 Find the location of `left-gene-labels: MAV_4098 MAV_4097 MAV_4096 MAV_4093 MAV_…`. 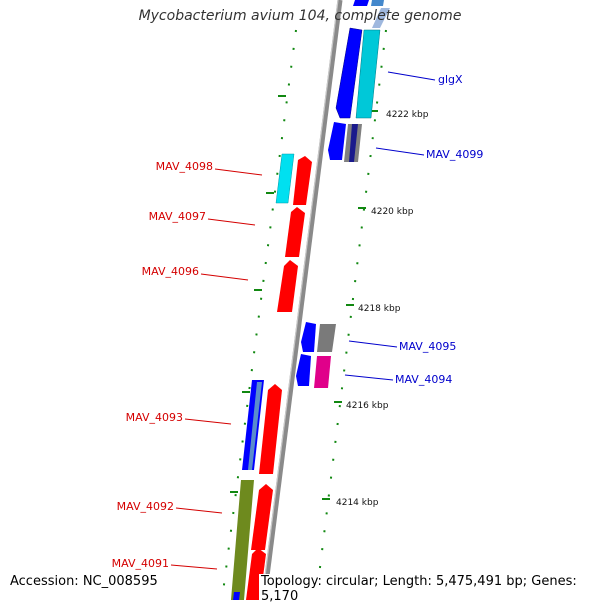

left-gene-labels: MAV_4098 MAV_4097 MAV_4096 MAV_4093 MAV_… is located at coordinates (162, 365).